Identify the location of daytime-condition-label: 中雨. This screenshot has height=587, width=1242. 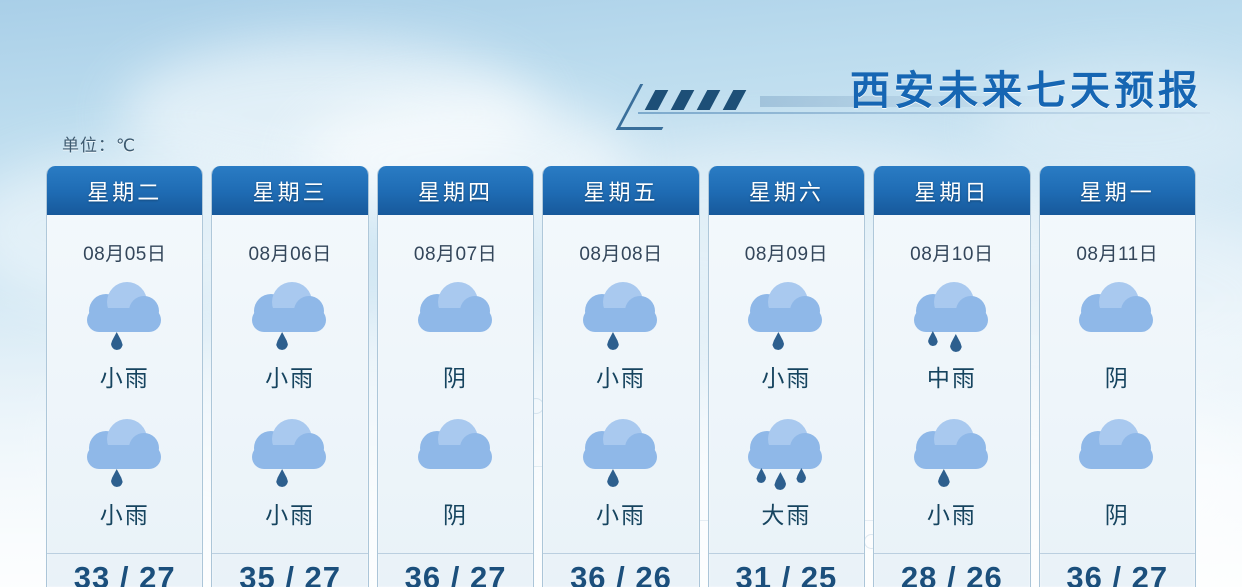
(951, 378).